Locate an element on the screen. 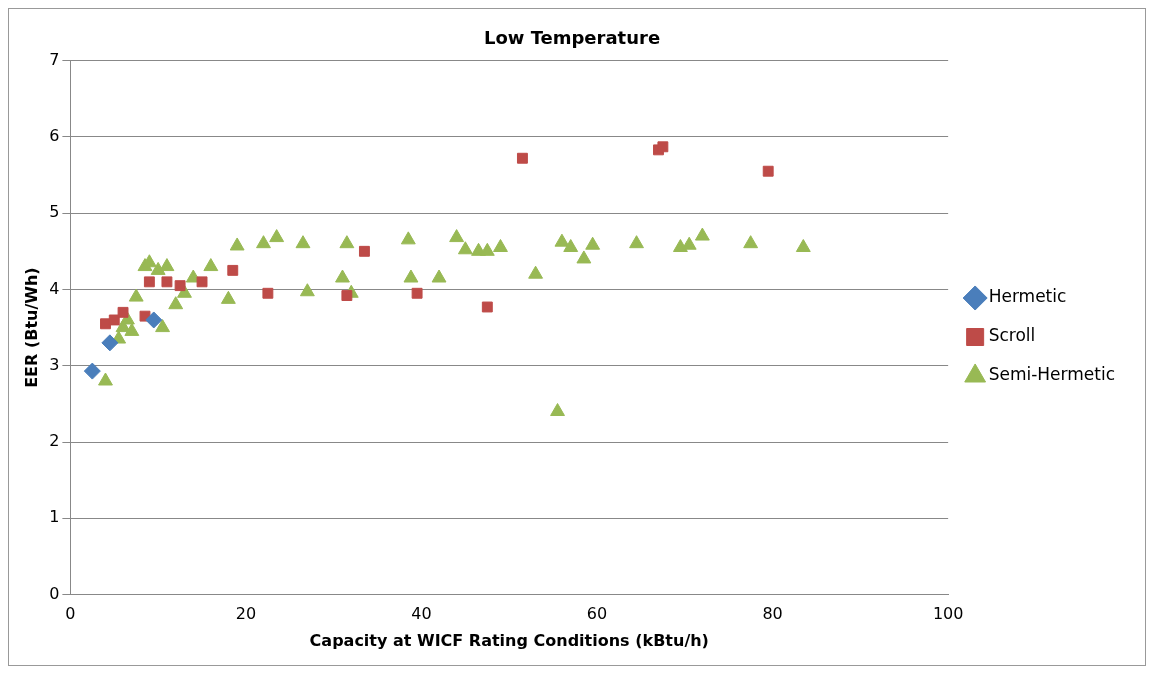 This screenshot has width=1154, height=674. y-tick-label: 7 is located at coordinates (54, 59).